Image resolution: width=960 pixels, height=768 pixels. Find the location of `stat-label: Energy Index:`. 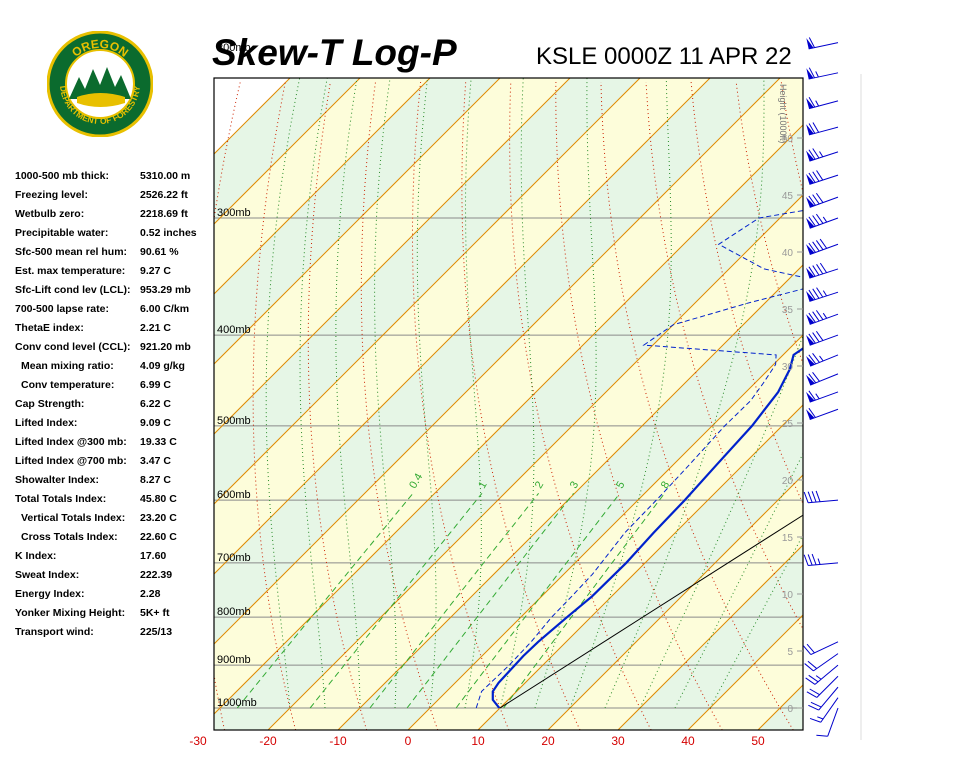

stat-label: Energy Index: is located at coordinates (50, 594).